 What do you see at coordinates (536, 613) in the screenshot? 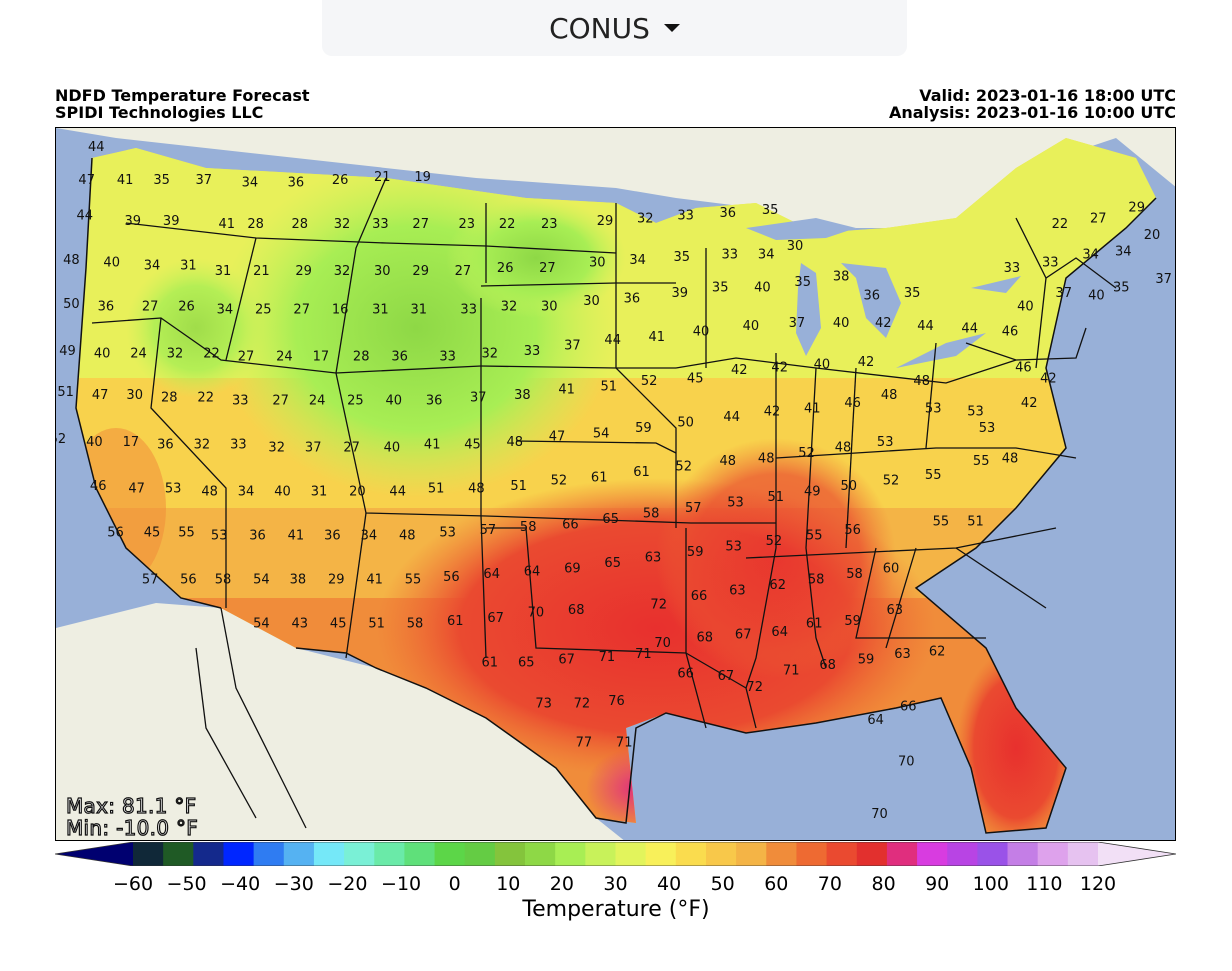
I see `station-value: 70` at bounding box center [536, 613].